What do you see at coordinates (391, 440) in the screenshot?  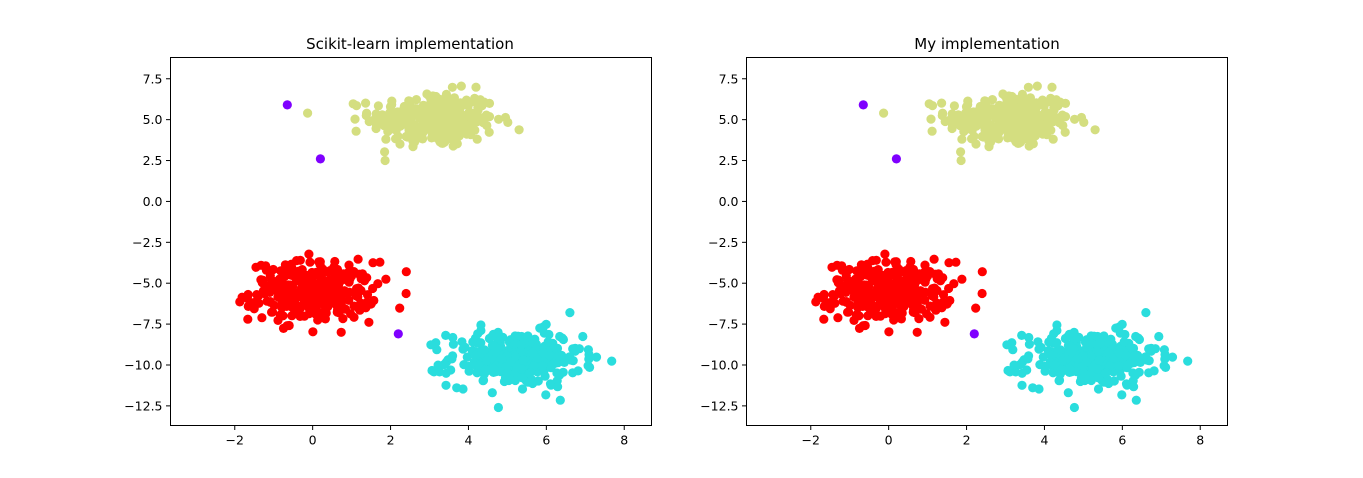 I see `left-x-tick-label: 2` at bounding box center [391, 440].